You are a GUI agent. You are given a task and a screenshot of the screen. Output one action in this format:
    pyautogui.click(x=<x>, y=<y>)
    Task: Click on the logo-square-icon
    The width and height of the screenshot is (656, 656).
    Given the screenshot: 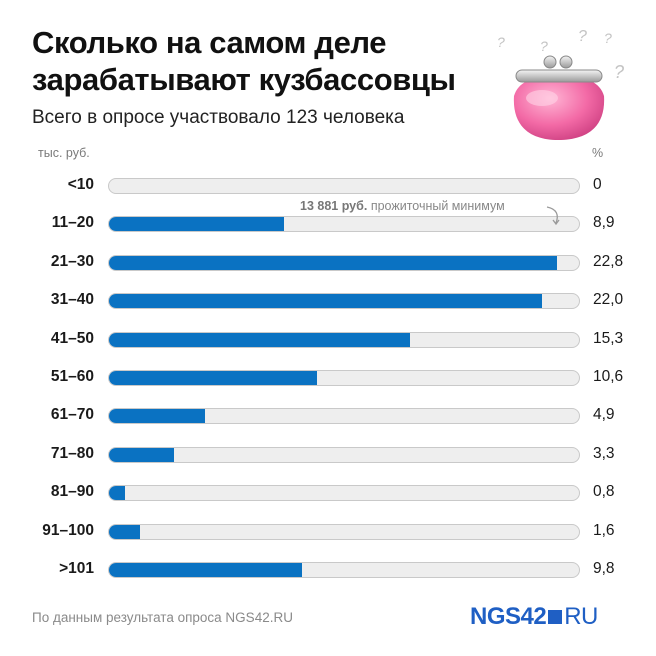 What is the action you would take?
    pyautogui.click(x=555, y=616)
    